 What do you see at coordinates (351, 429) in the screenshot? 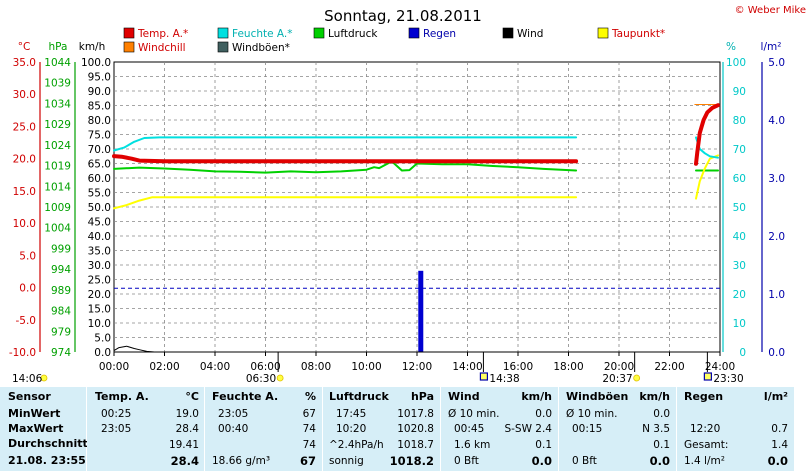
I see `pressure-max-time: 10:20` at bounding box center [351, 429].